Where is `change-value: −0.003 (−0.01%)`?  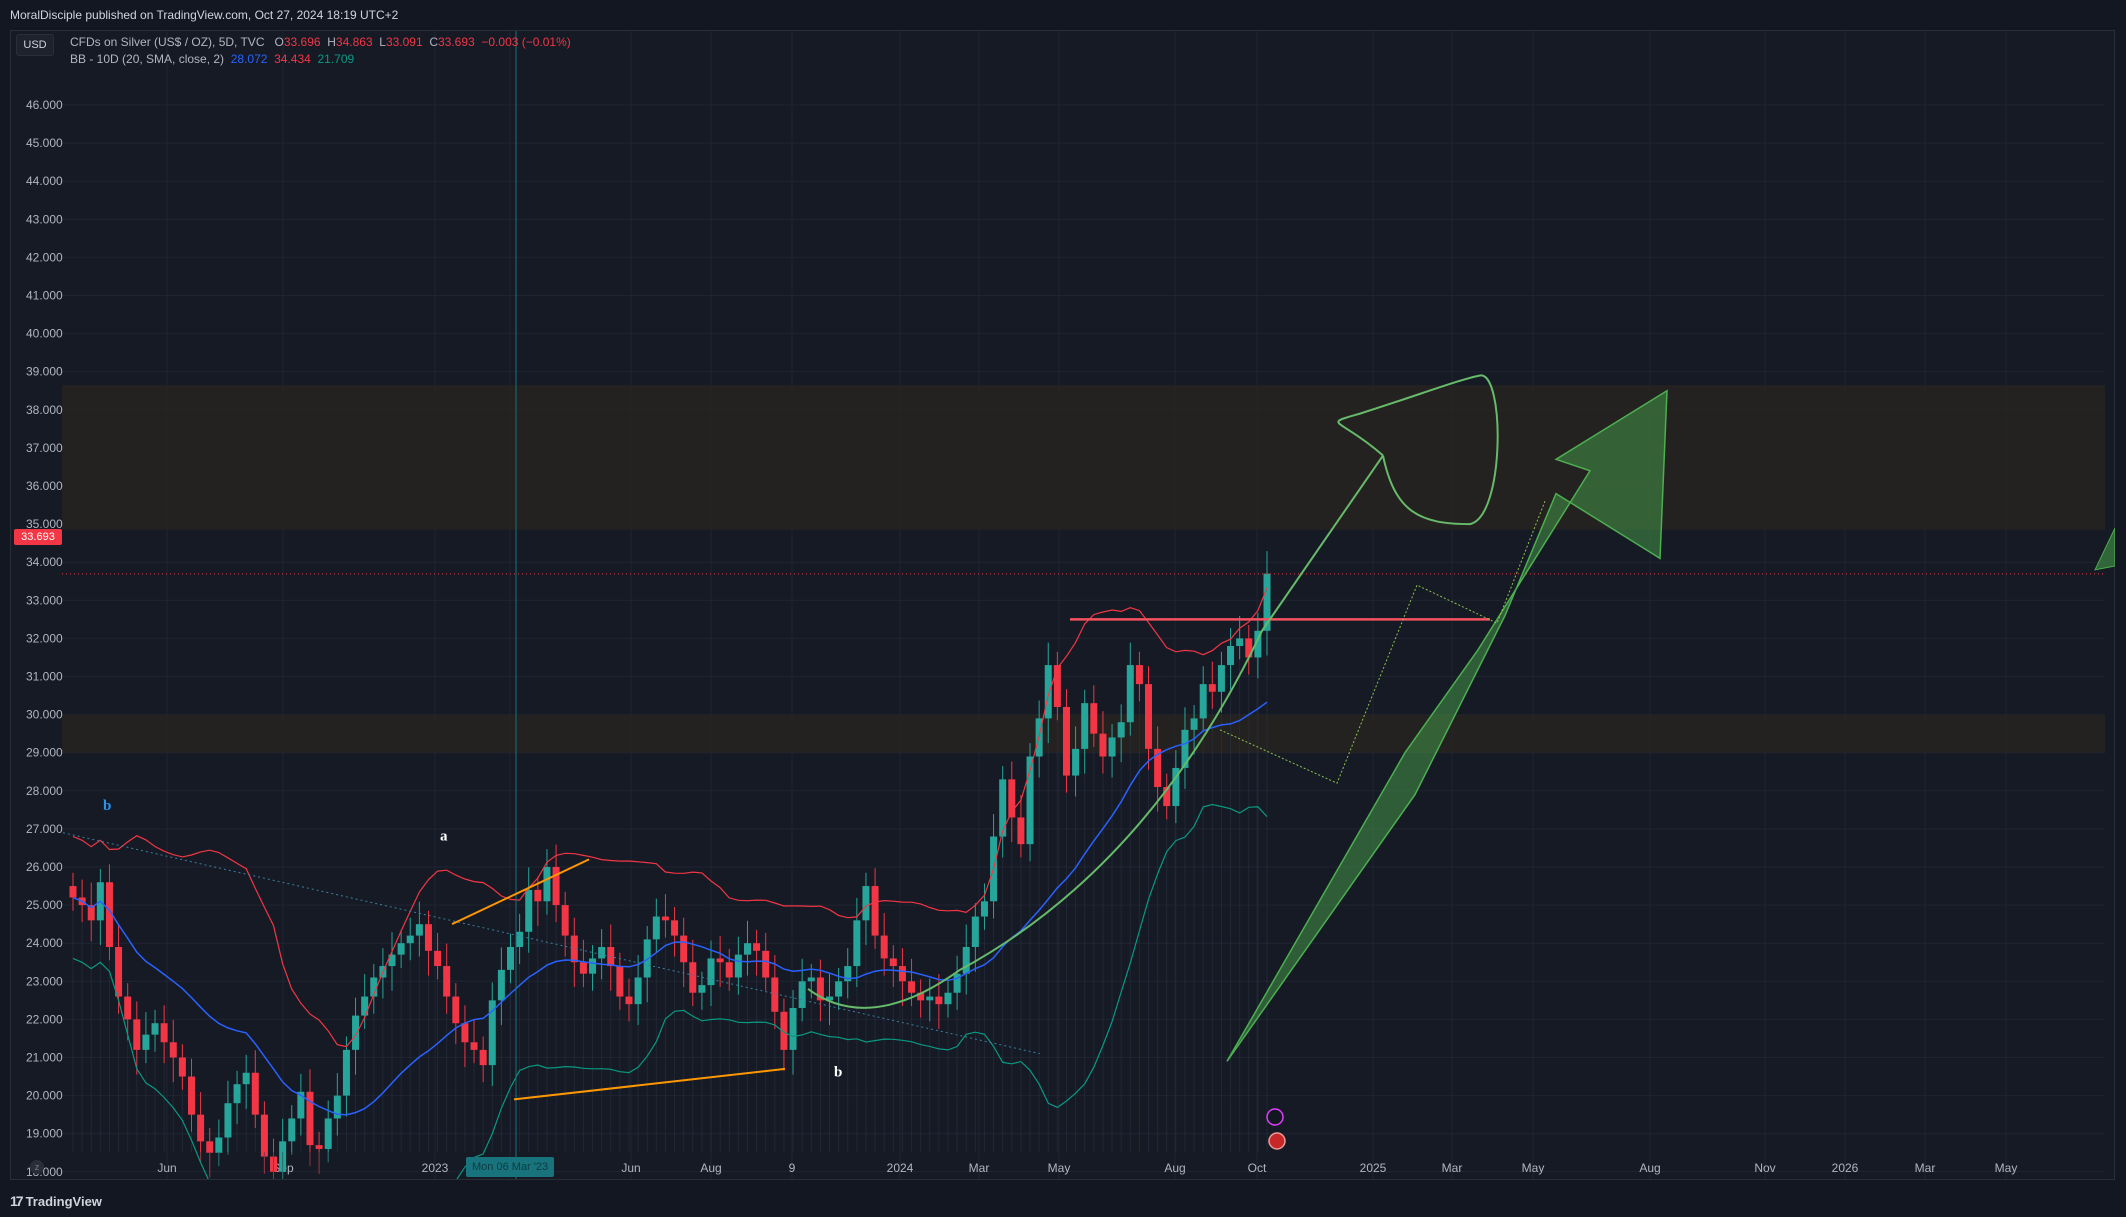
change-value: −0.003 (−0.01%) is located at coordinates (526, 42).